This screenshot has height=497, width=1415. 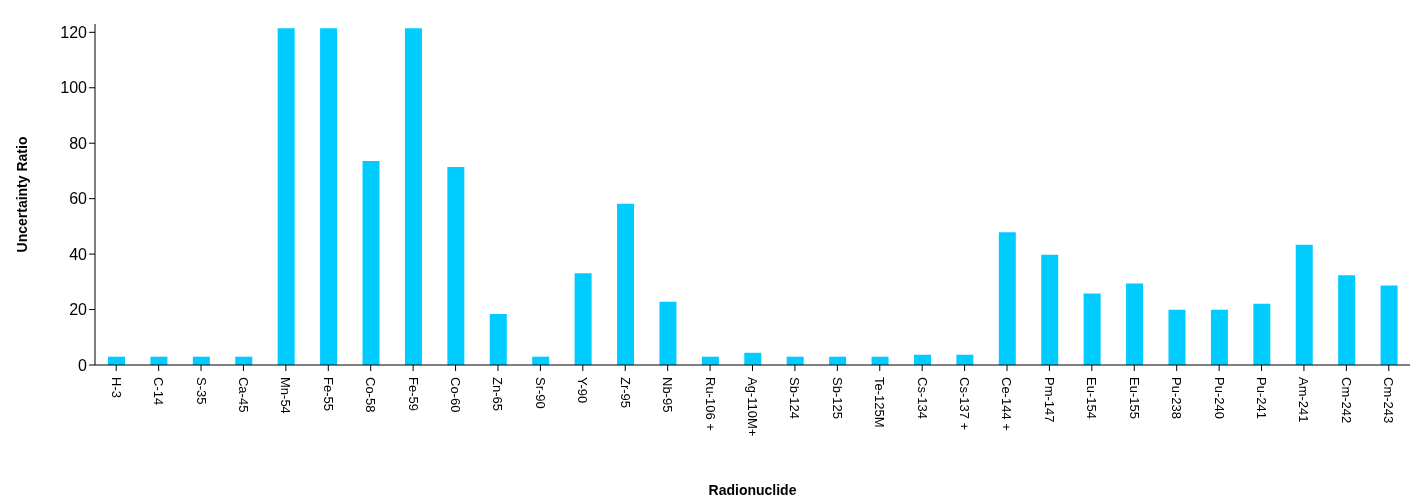 What do you see at coordinates (1092, 398) in the screenshot?
I see `x-tick-label: Eu-154` at bounding box center [1092, 398].